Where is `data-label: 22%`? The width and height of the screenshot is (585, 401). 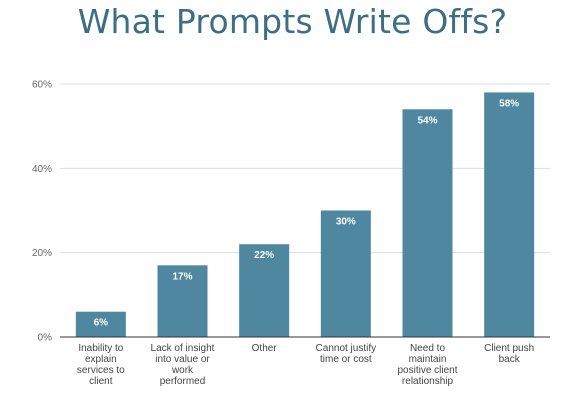
data-label: 22% is located at coordinates (264, 255).